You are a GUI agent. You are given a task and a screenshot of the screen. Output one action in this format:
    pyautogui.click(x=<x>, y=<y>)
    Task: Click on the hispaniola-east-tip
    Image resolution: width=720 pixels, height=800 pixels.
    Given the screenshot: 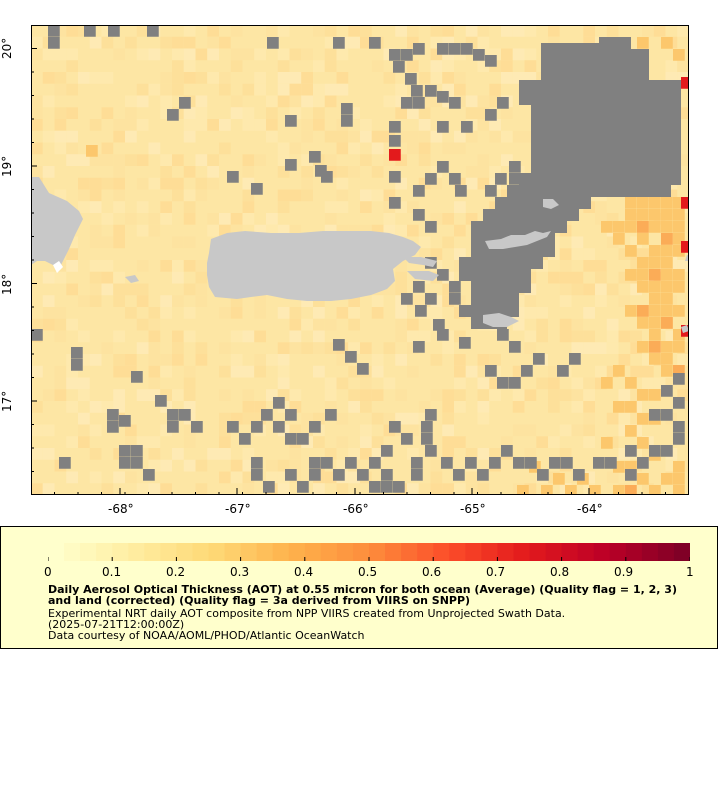 What is the action you would take?
    pyautogui.click(x=57, y=221)
    